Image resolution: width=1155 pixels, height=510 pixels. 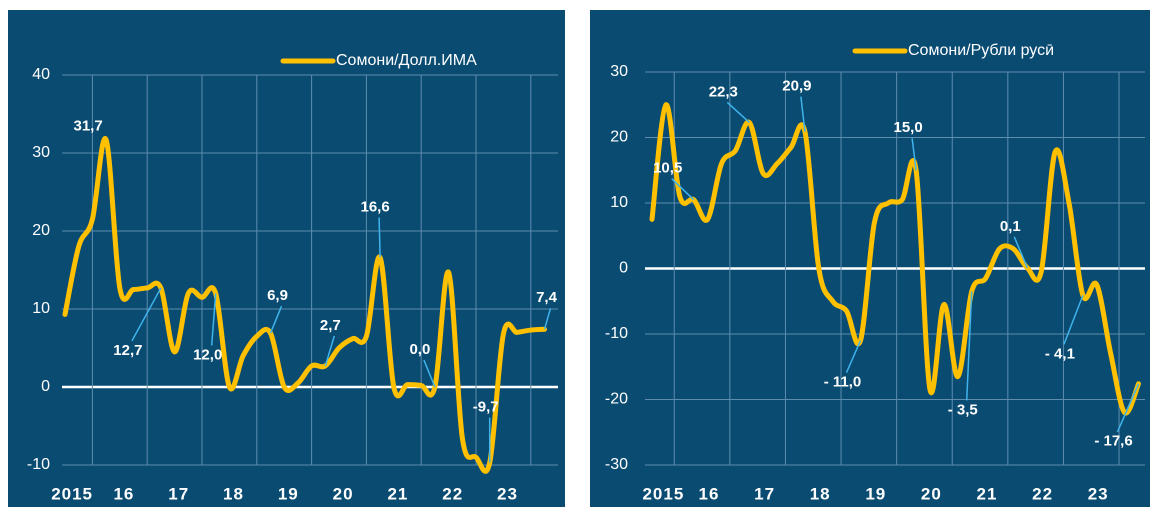 What do you see at coordinates (87, 126) in the screenshot?
I see `data-label: 31,7` at bounding box center [87, 126].